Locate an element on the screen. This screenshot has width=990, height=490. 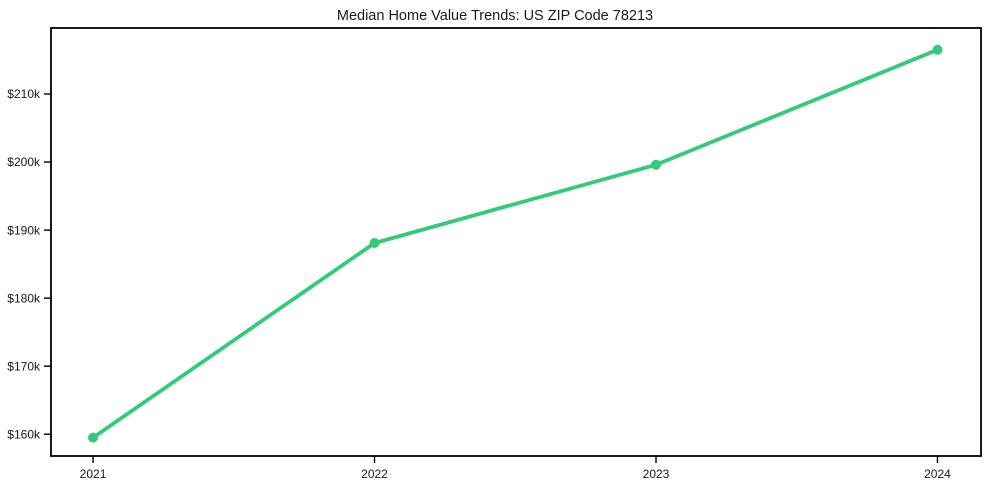
y-tick-label: $200k is located at coordinates (24, 162).